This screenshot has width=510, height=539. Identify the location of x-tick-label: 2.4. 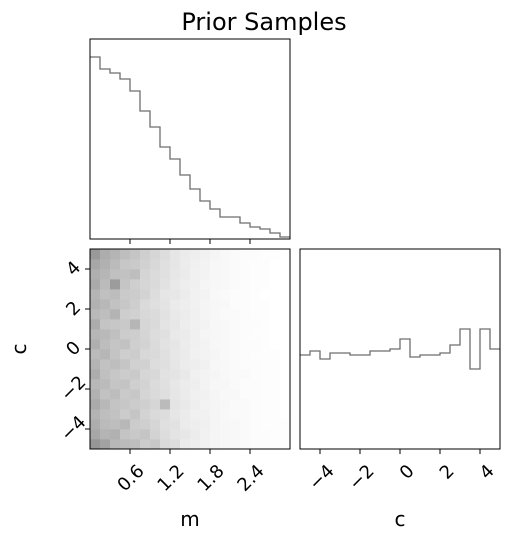
(250, 478).